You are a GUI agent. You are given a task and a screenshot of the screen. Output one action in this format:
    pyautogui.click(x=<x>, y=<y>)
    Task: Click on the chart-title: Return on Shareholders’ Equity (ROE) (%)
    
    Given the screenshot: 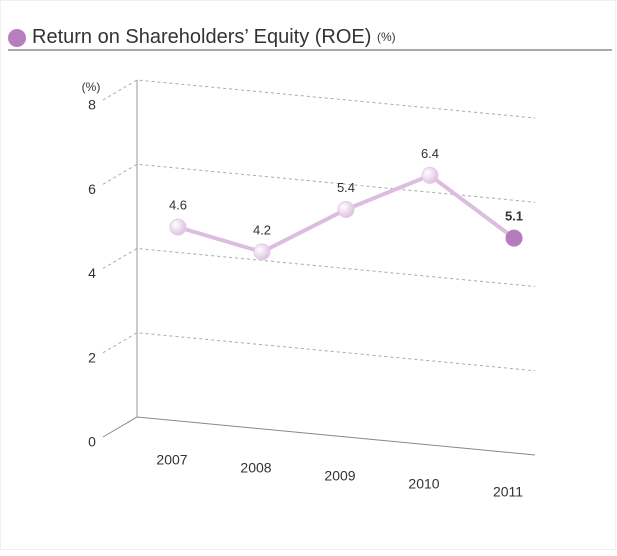 What is the action you would take?
    pyautogui.click(x=214, y=37)
    